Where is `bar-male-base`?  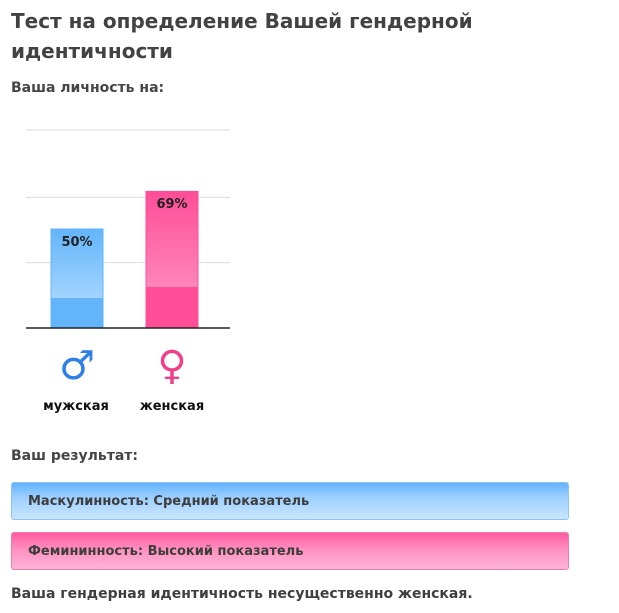 bar-male-base is located at coordinates (77, 313).